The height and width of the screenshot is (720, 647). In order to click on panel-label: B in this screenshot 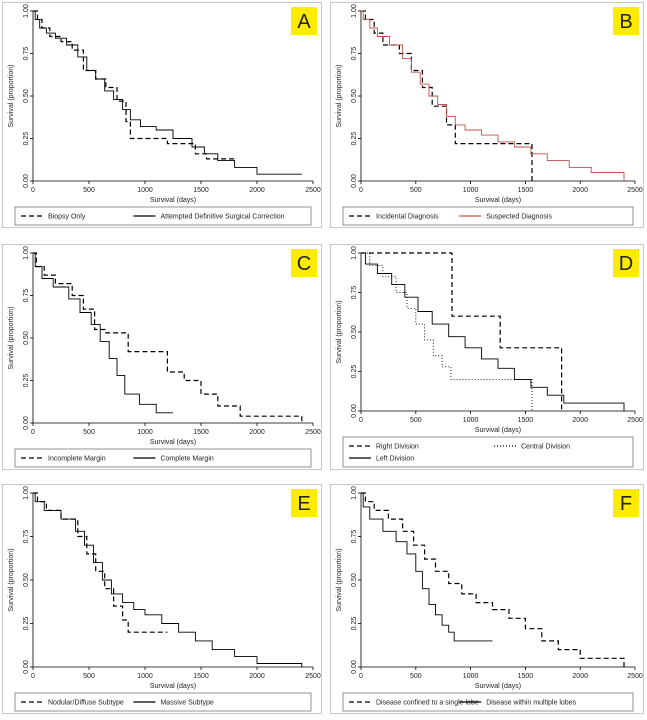, I will do `click(625, 22)`.